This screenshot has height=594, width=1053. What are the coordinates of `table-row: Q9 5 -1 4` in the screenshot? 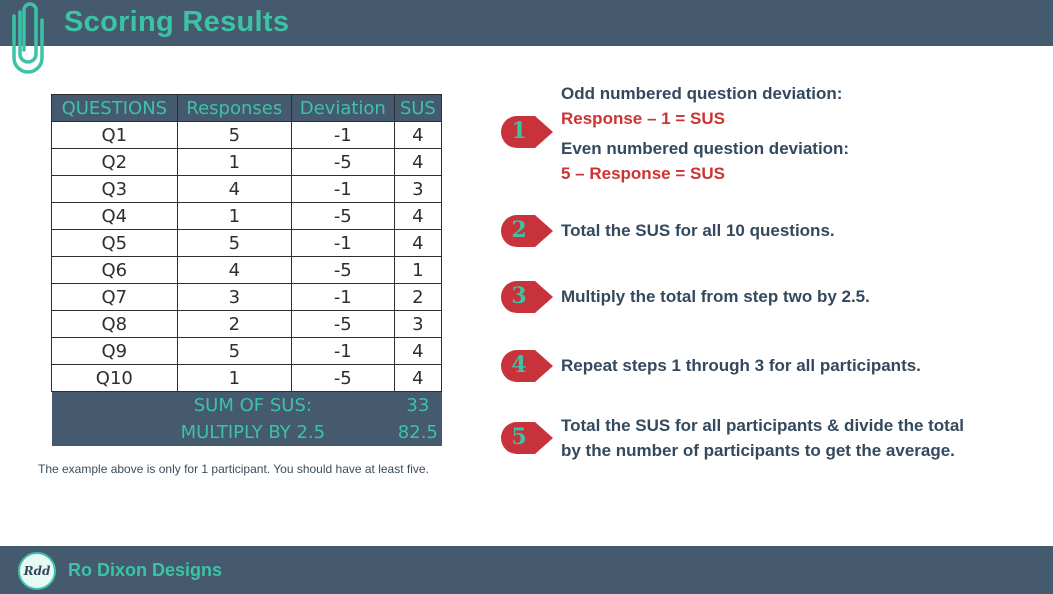 It's located at (247, 351).